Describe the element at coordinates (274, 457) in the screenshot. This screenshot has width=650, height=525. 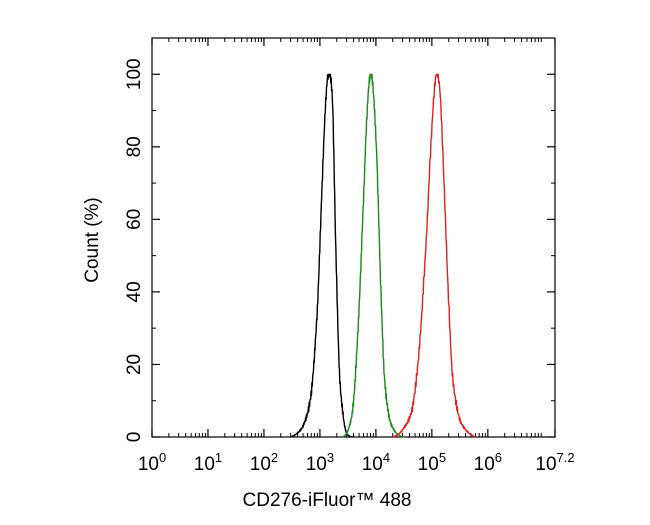
I see `x-tick-exponent: 2` at that location.